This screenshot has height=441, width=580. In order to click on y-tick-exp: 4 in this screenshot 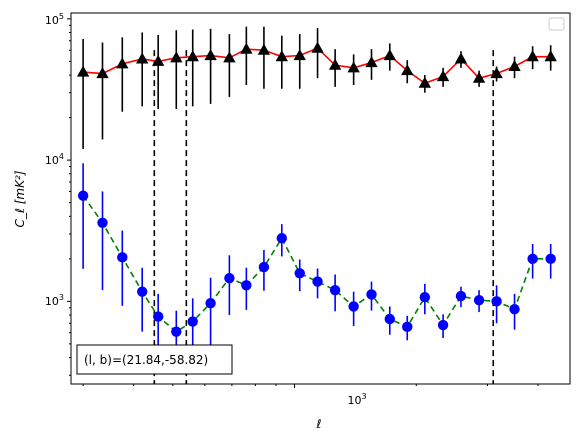, I will do `click(61, 156)`.